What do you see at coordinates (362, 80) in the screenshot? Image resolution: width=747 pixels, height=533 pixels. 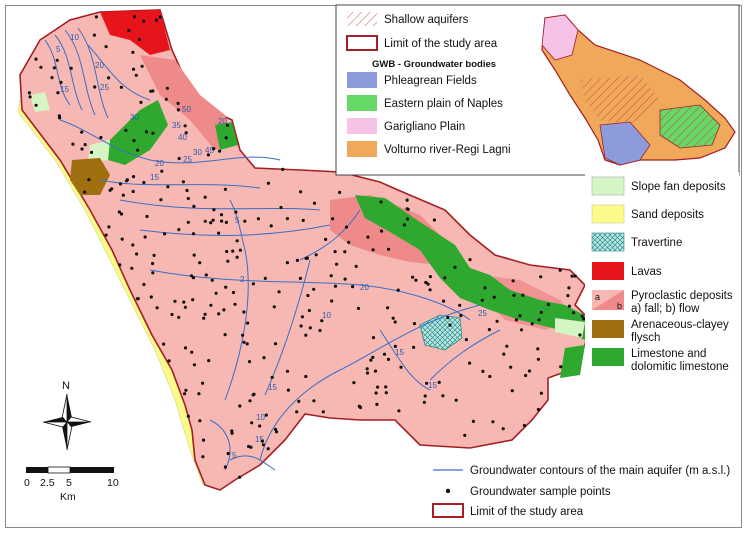 I see `phlegrean-swatch` at bounding box center [362, 80].